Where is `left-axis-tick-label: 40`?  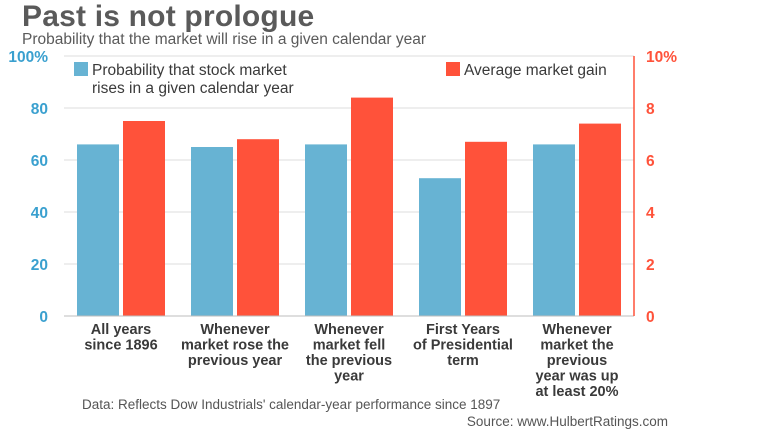 left-axis-tick-label: 40 is located at coordinates (39, 213).